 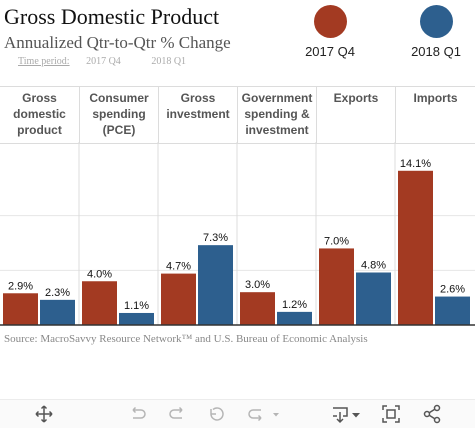 I want to click on data-label: 1.2%, so click(x=294, y=305).